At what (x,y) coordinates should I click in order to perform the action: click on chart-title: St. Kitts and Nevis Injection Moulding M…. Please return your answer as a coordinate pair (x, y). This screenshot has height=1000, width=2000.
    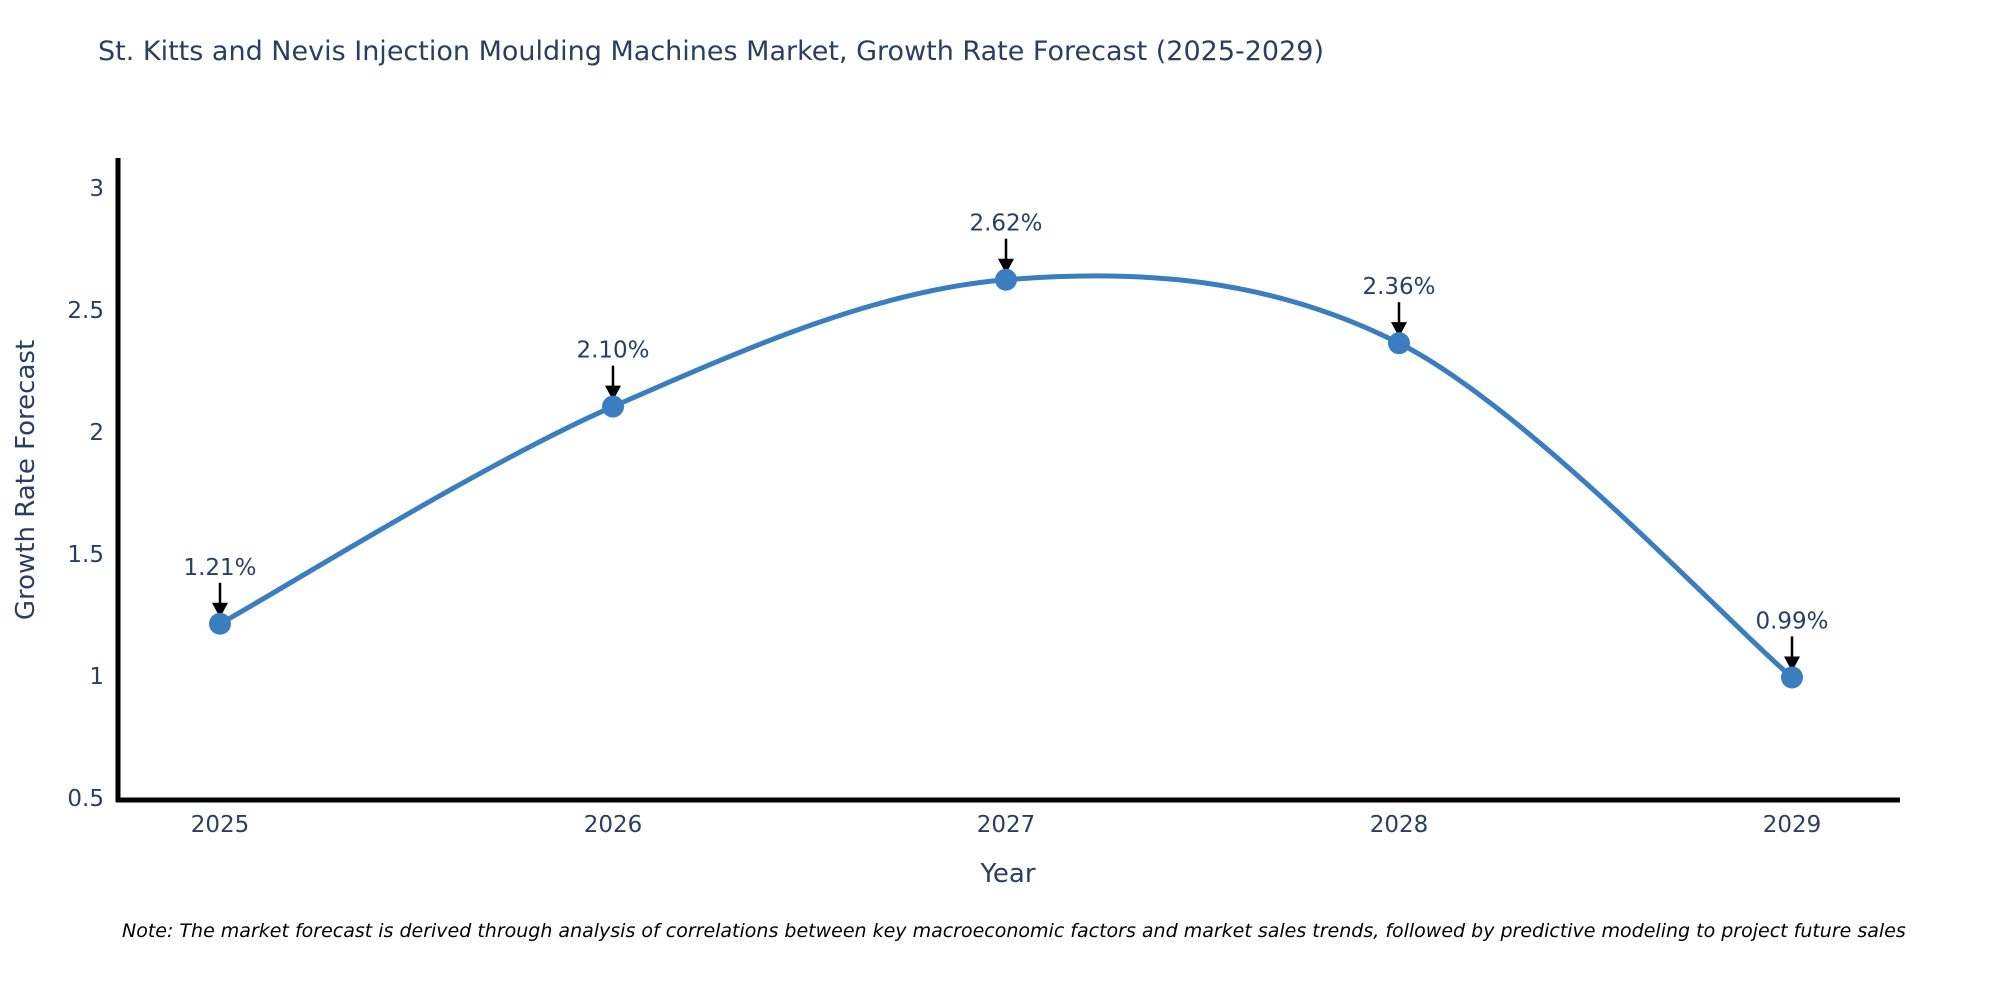
    Looking at the image, I should click on (711, 51).